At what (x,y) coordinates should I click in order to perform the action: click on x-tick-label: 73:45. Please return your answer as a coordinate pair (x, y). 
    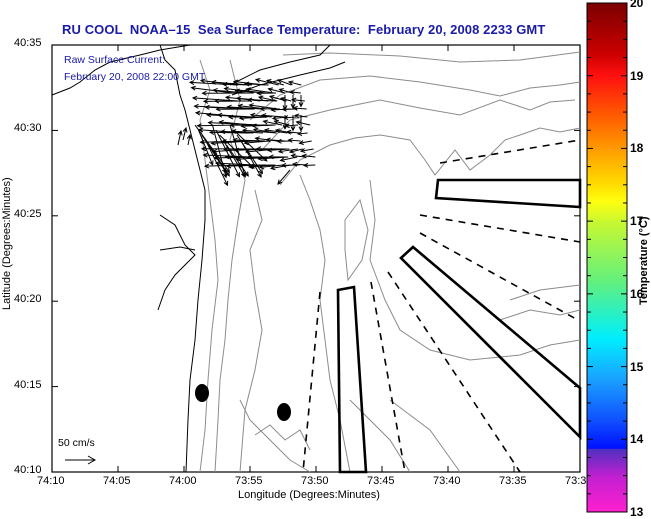
    Looking at the image, I should click on (381, 481).